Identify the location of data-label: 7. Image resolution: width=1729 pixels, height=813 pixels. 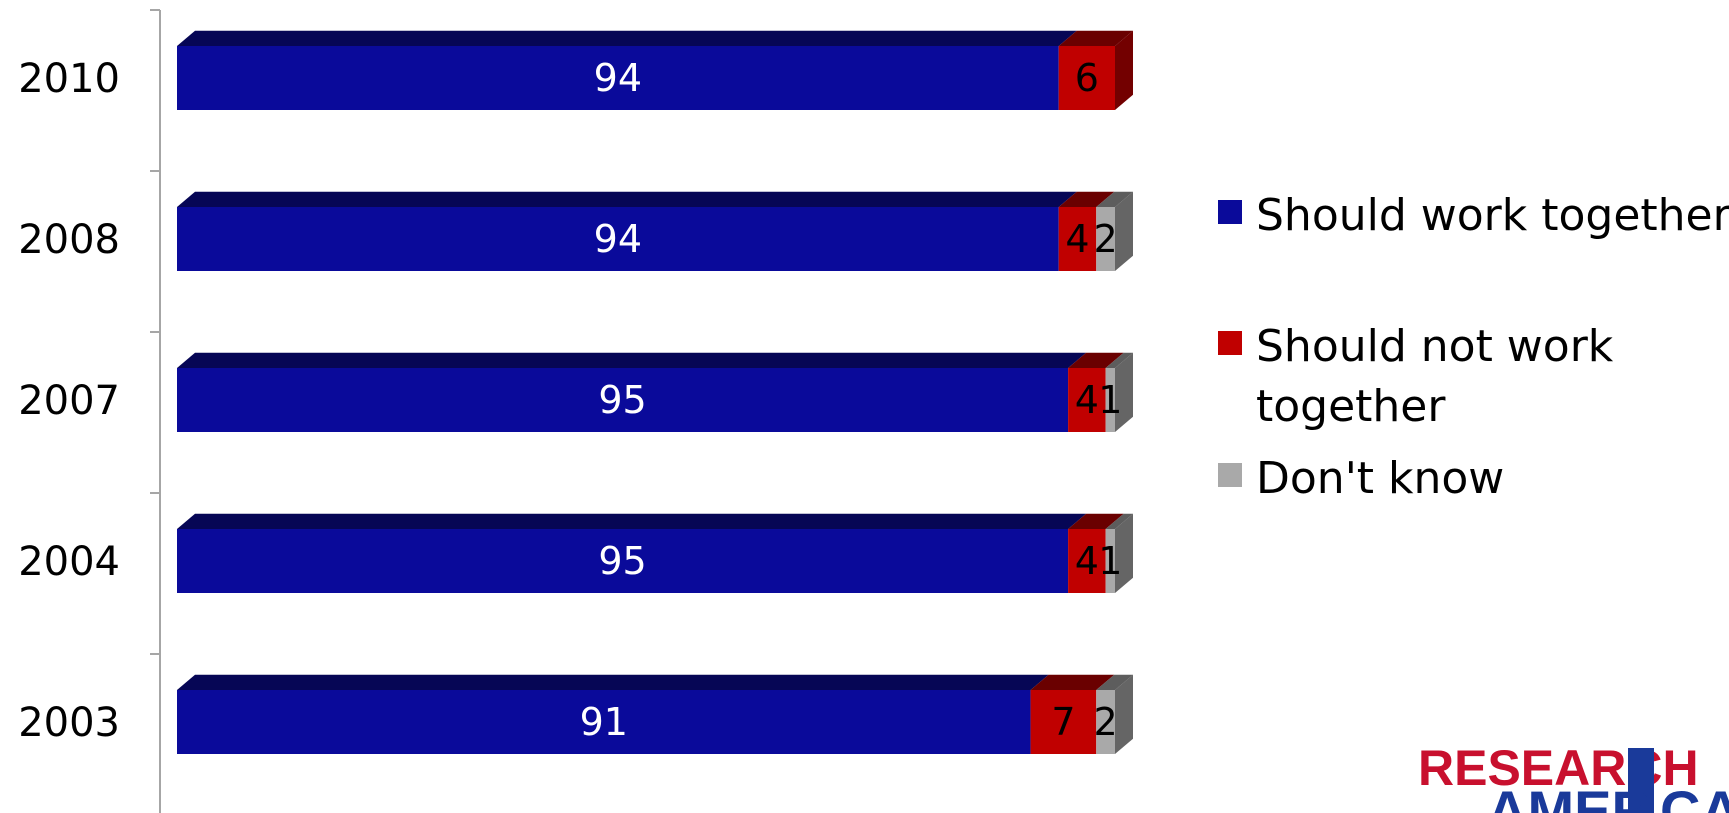
(1063, 722).